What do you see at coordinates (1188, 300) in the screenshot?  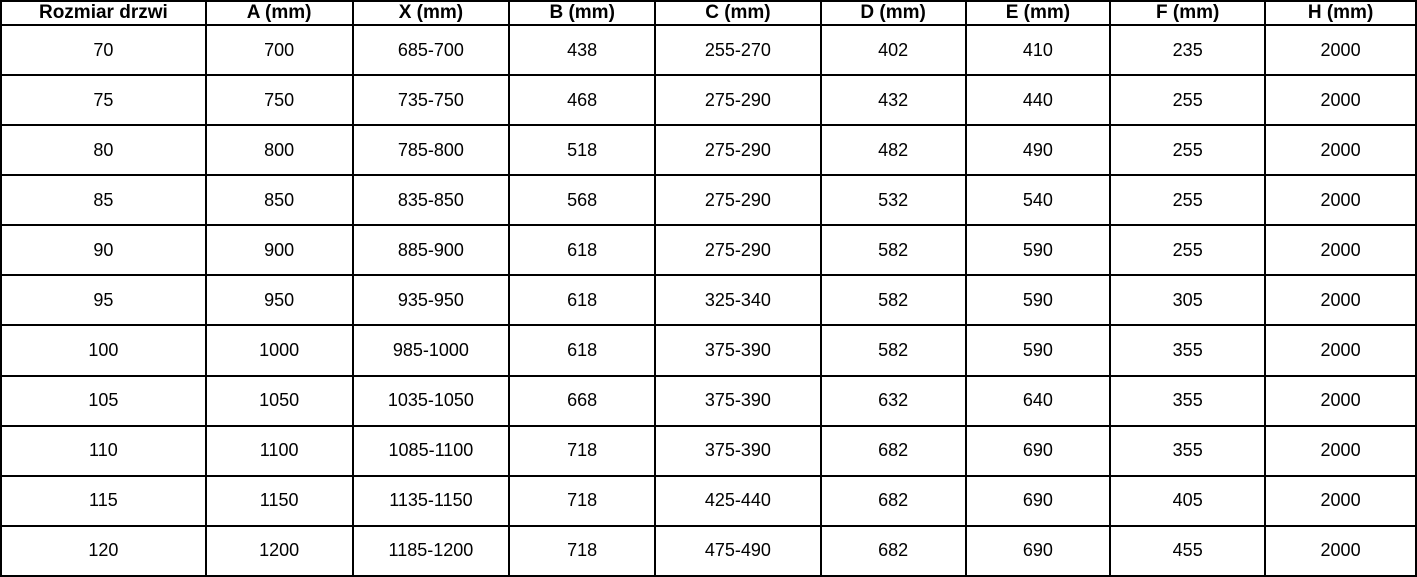 I see `table-cell: 305` at bounding box center [1188, 300].